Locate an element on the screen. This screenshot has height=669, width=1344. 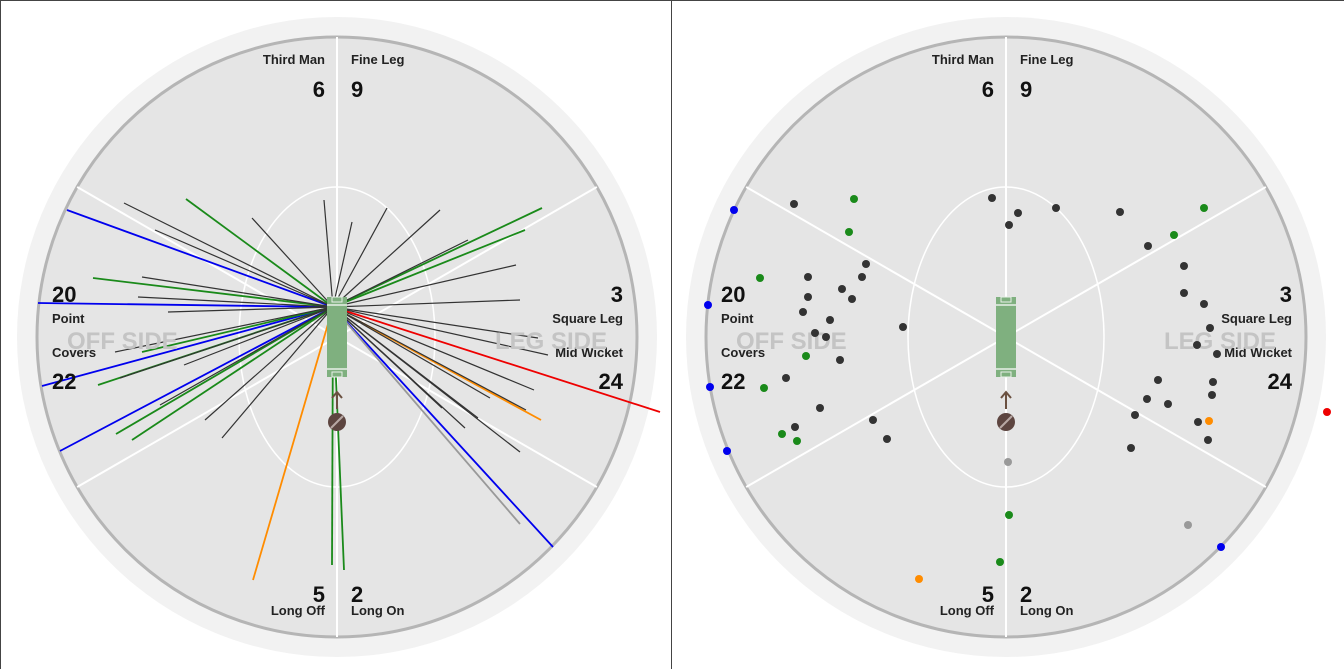
shot-line-six is located at coordinates (496, 359).